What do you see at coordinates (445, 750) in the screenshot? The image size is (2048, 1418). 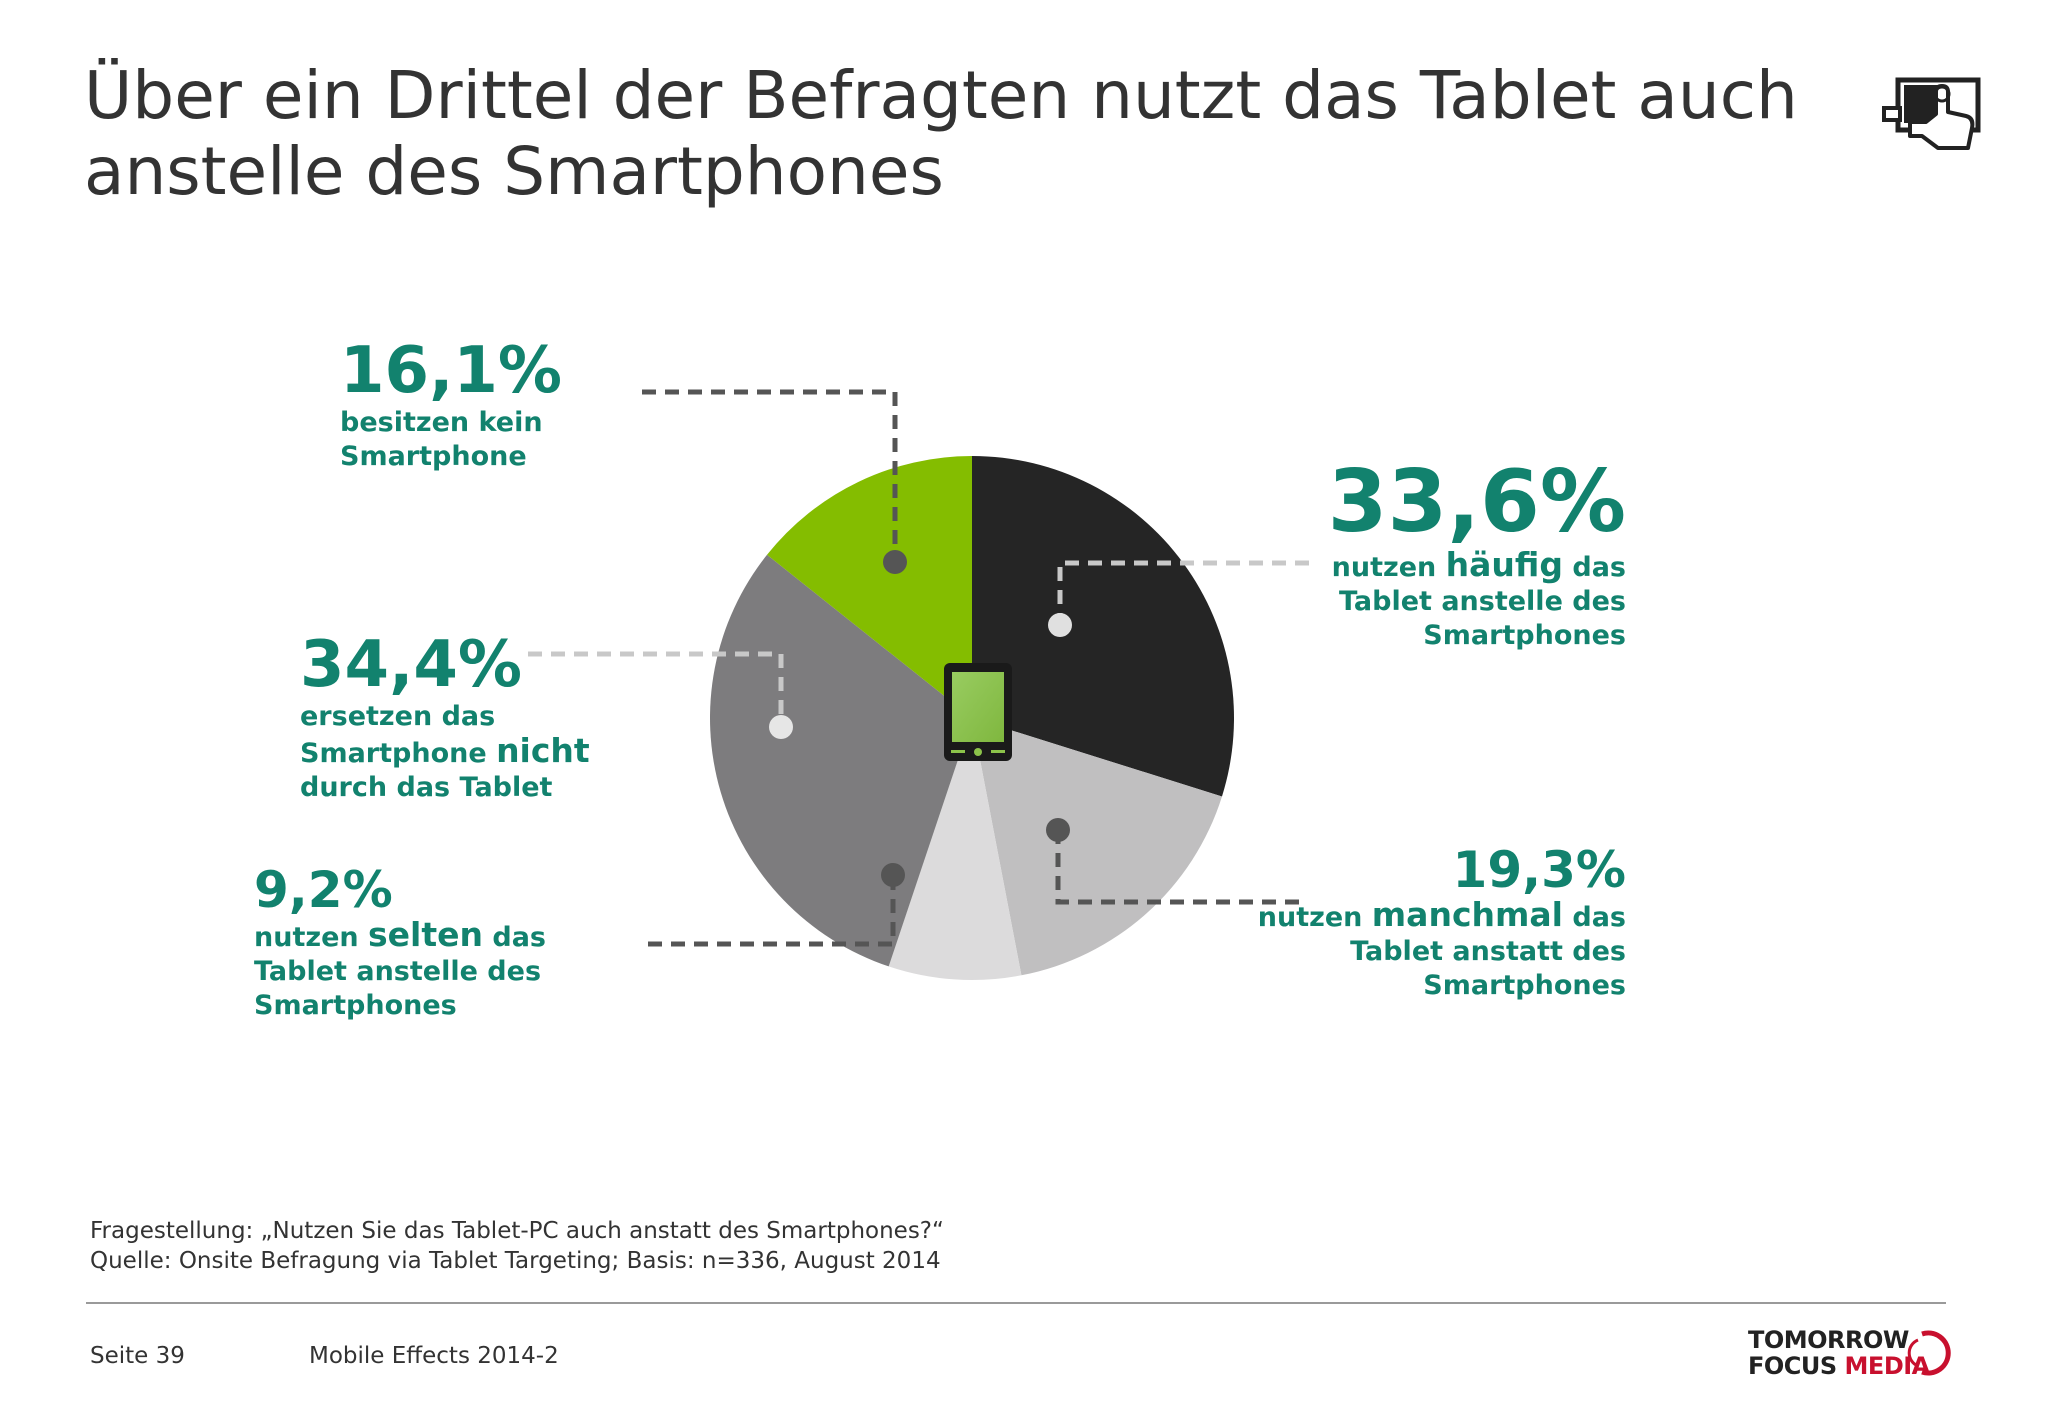 I see `text-nicht-2: Smartphone nicht` at bounding box center [445, 750].